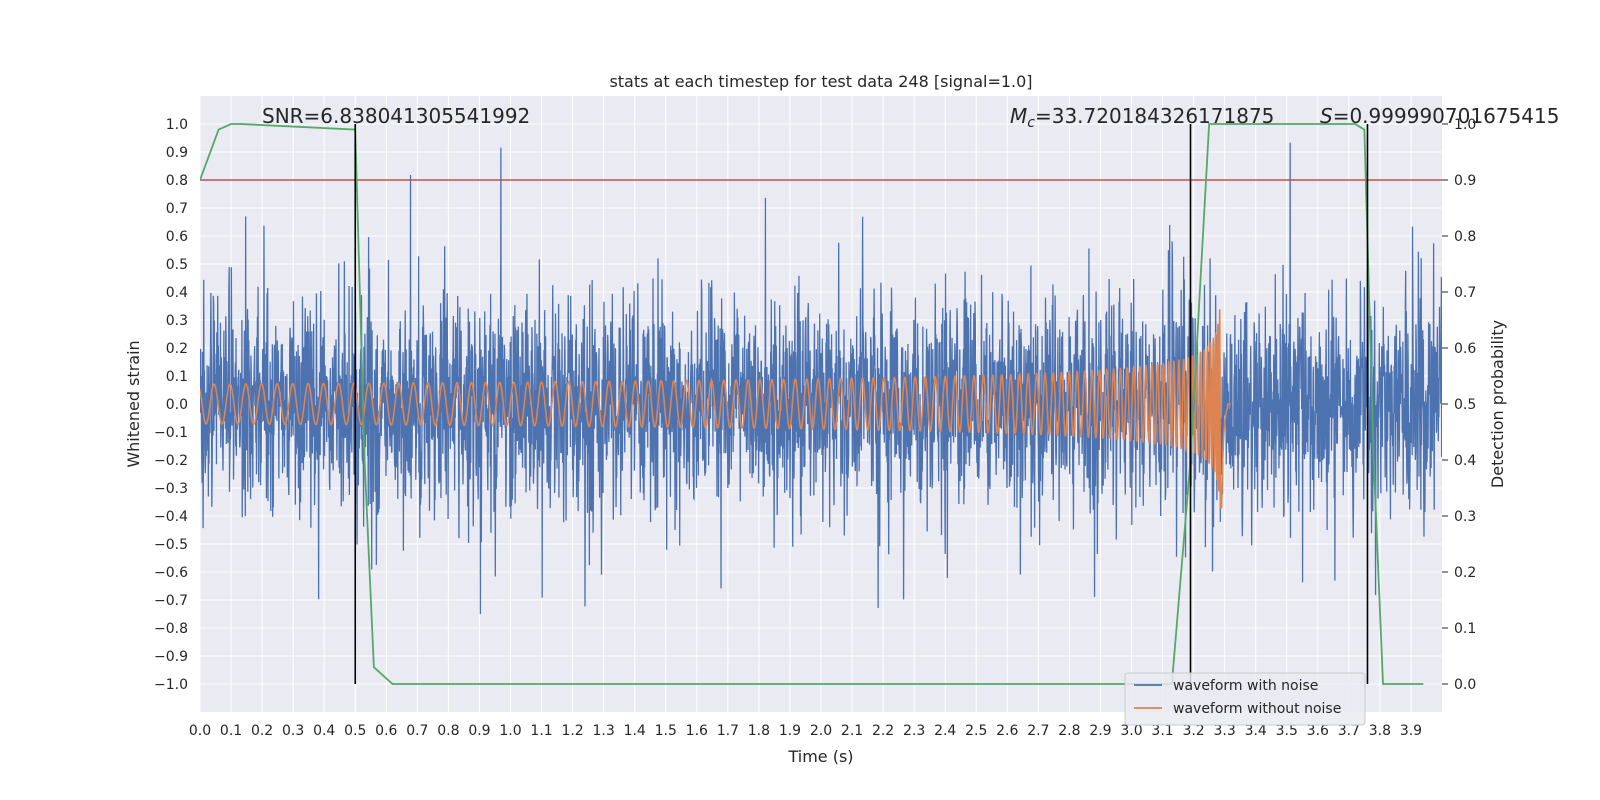 The height and width of the screenshot is (800, 1600). What do you see at coordinates (1018, 116) in the screenshot?
I see `mc-symbol: M` at bounding box center [1018, 116].